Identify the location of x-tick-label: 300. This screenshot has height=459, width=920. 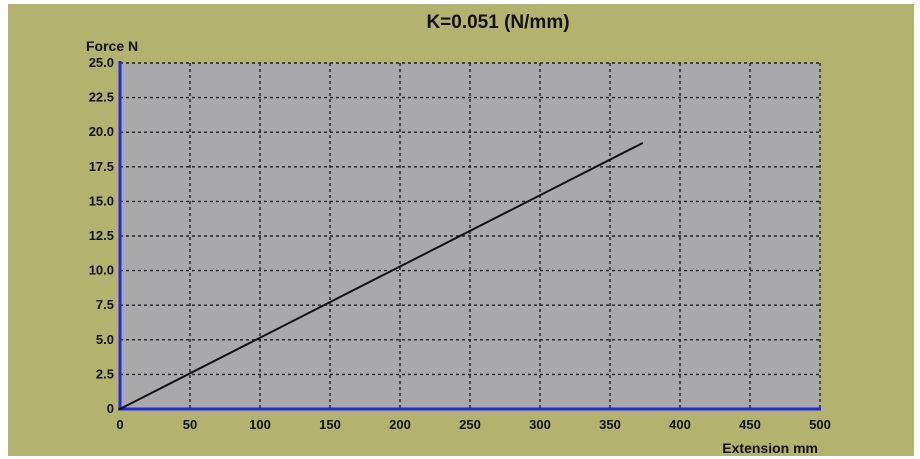
(540, 424).